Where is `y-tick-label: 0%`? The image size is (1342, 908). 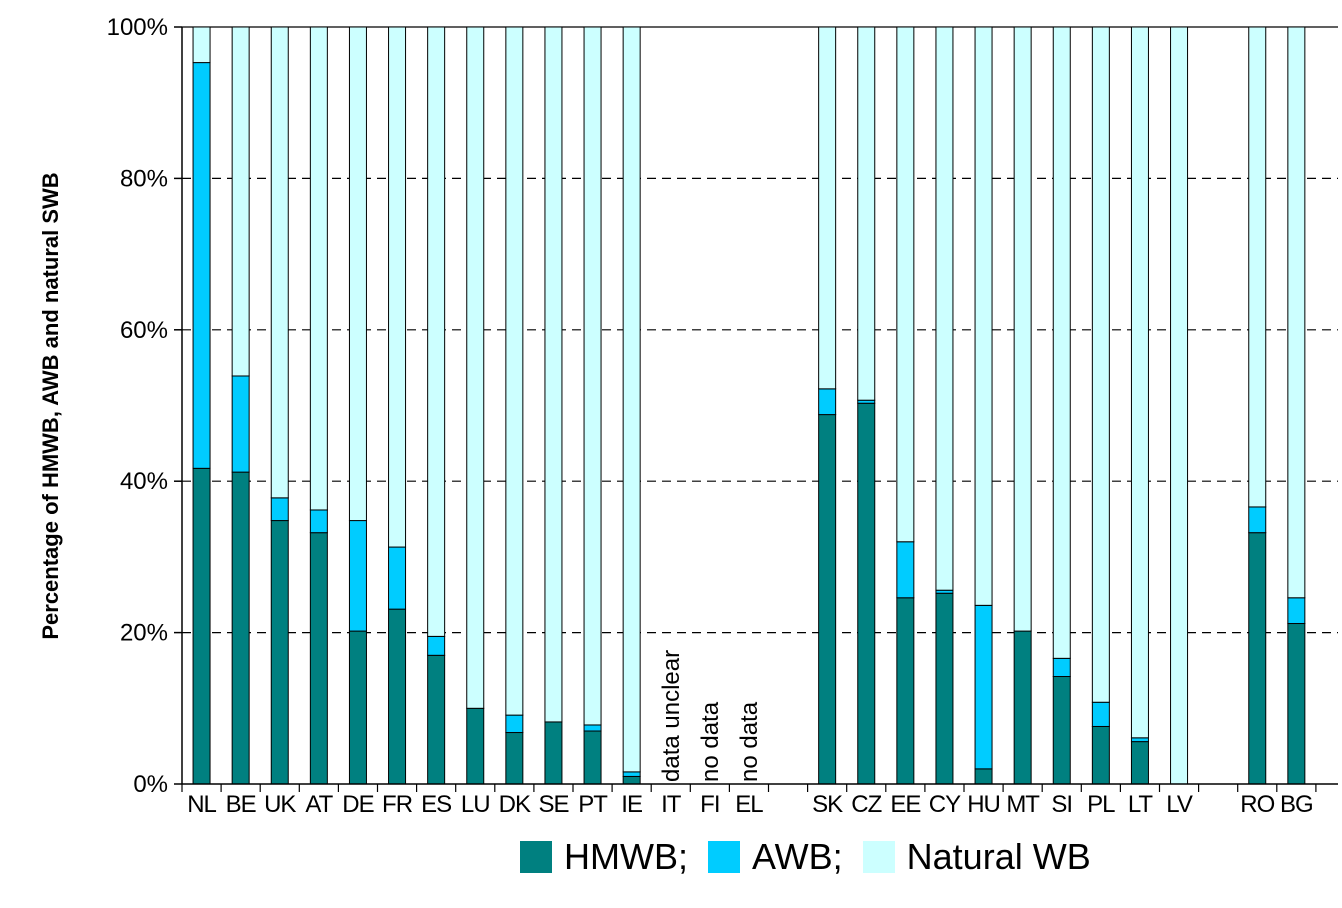
y-tick-label: 0% is located at coordinates (150, 784).